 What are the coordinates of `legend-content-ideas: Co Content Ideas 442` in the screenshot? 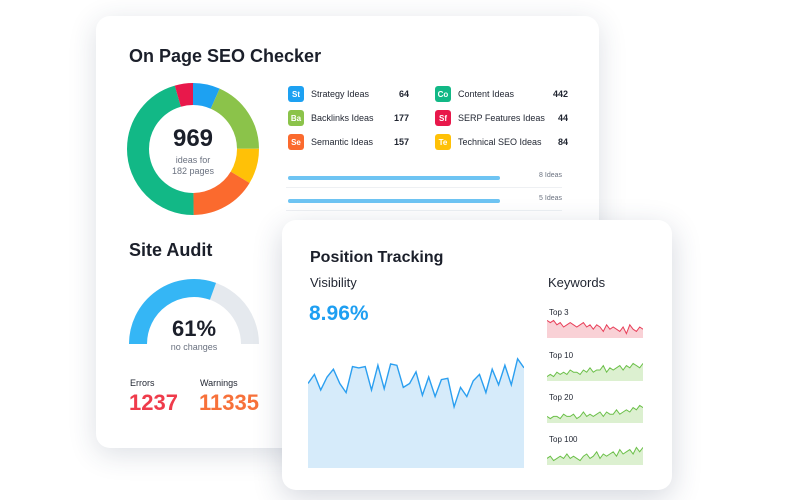 It's located at (501, 94).